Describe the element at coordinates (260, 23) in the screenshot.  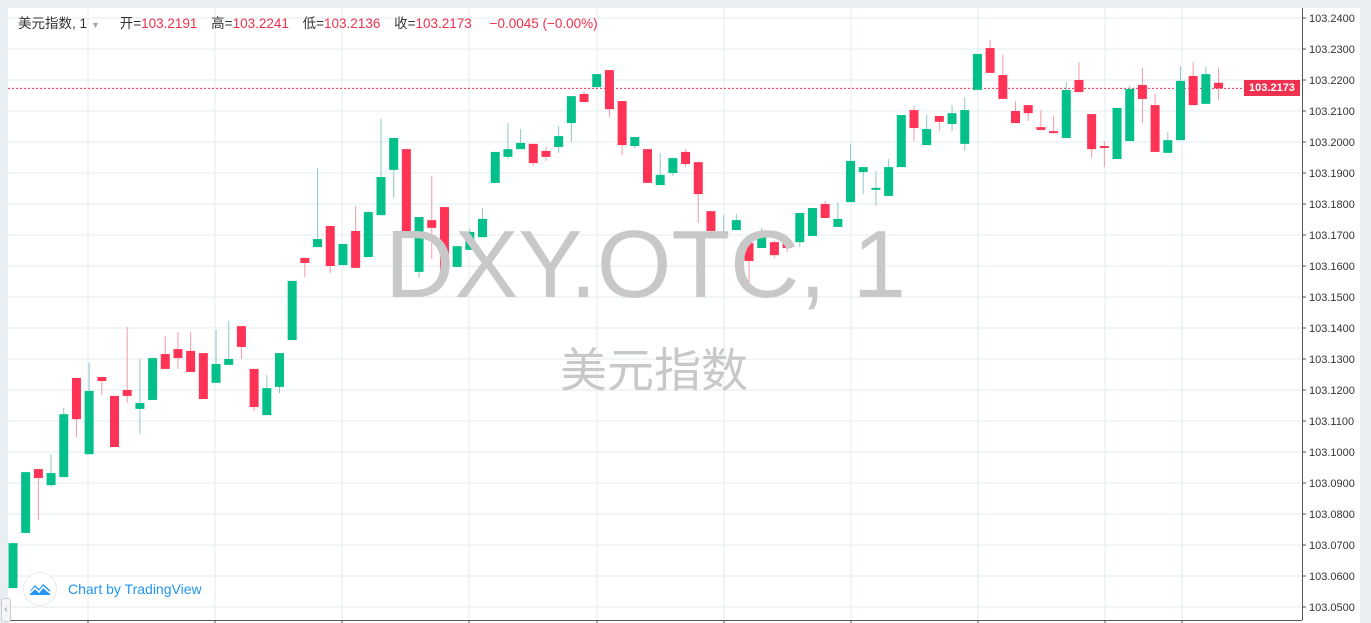
I see `high-value: 103.2241` at that location.